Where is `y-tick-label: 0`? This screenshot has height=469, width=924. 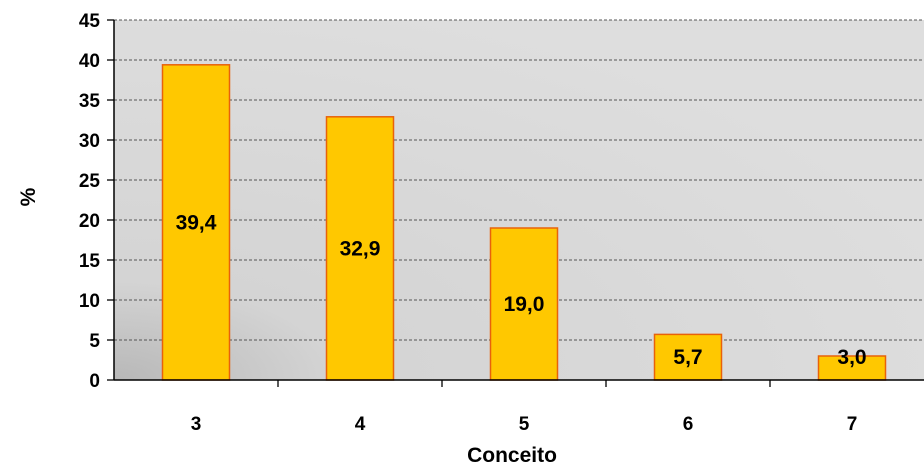 y-tick-label: 0 is located at coordinates (94, 381).